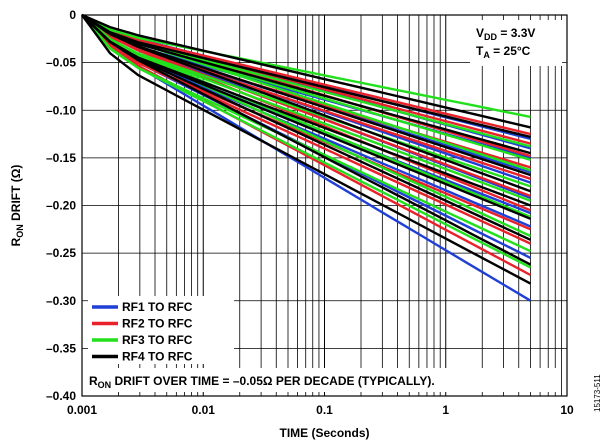  What do you see at coordinates (486, 55) in the screenshot?
I see `ta-sub: A` at bounding box center [486, 55].